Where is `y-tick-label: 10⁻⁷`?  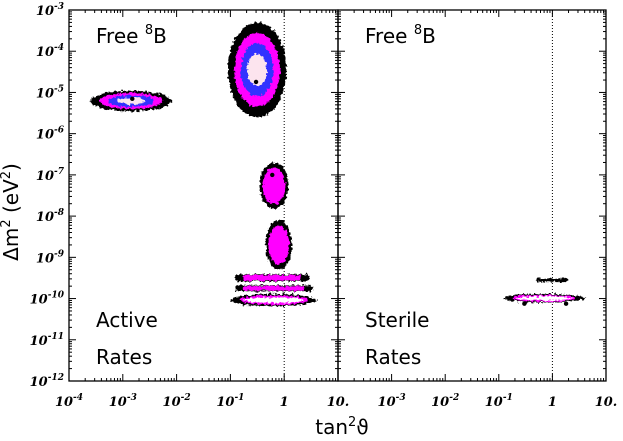
y-tick-label: 10⁻⁷ is located at coordinates (50, 175).